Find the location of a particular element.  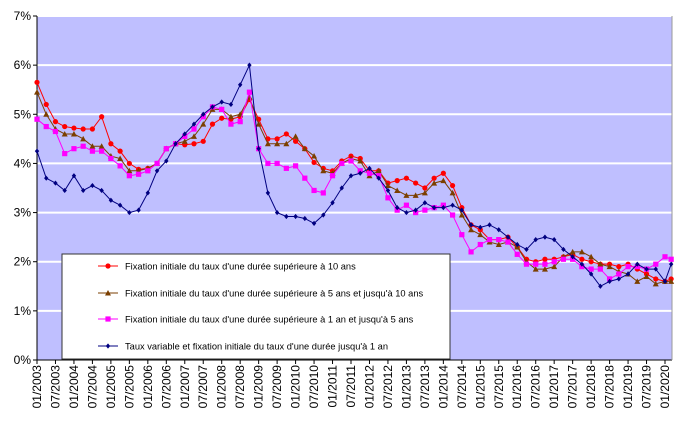

x-tick-label: 01/2003 is located at coordinates (37, 387).